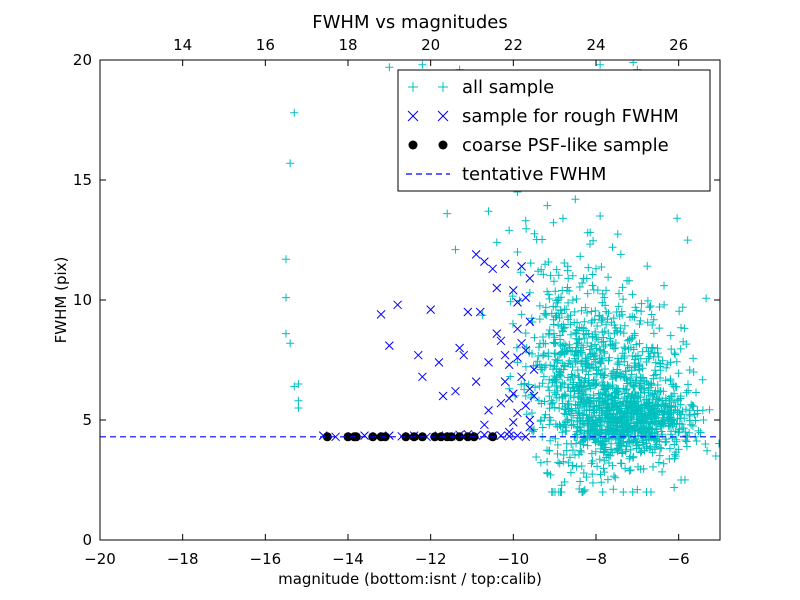  I want to click on legend-frame, so click(554, 130).